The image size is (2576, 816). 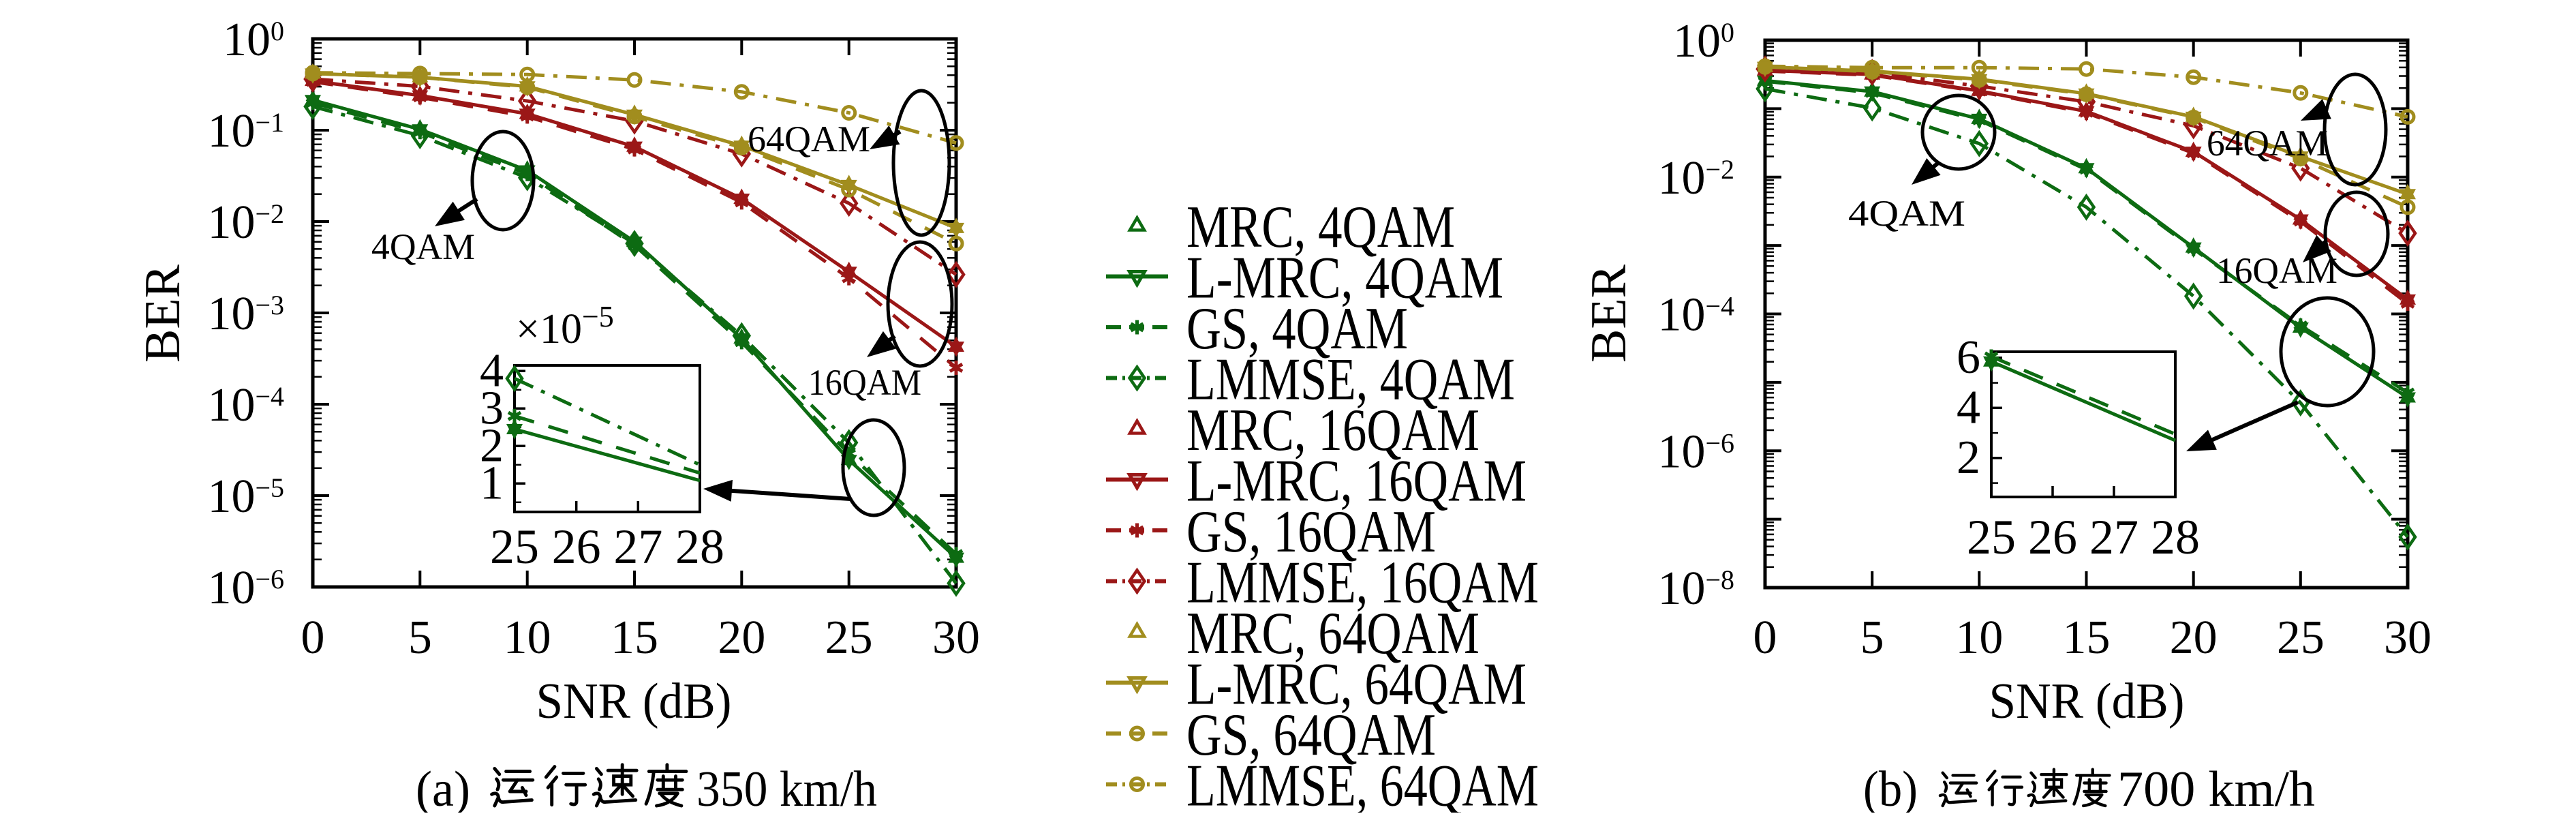 What do you see at coordinates (1696, 451) in the screenshot?
I see `svg-text: 10⁻⁶` at bounding box center [1696, 451].